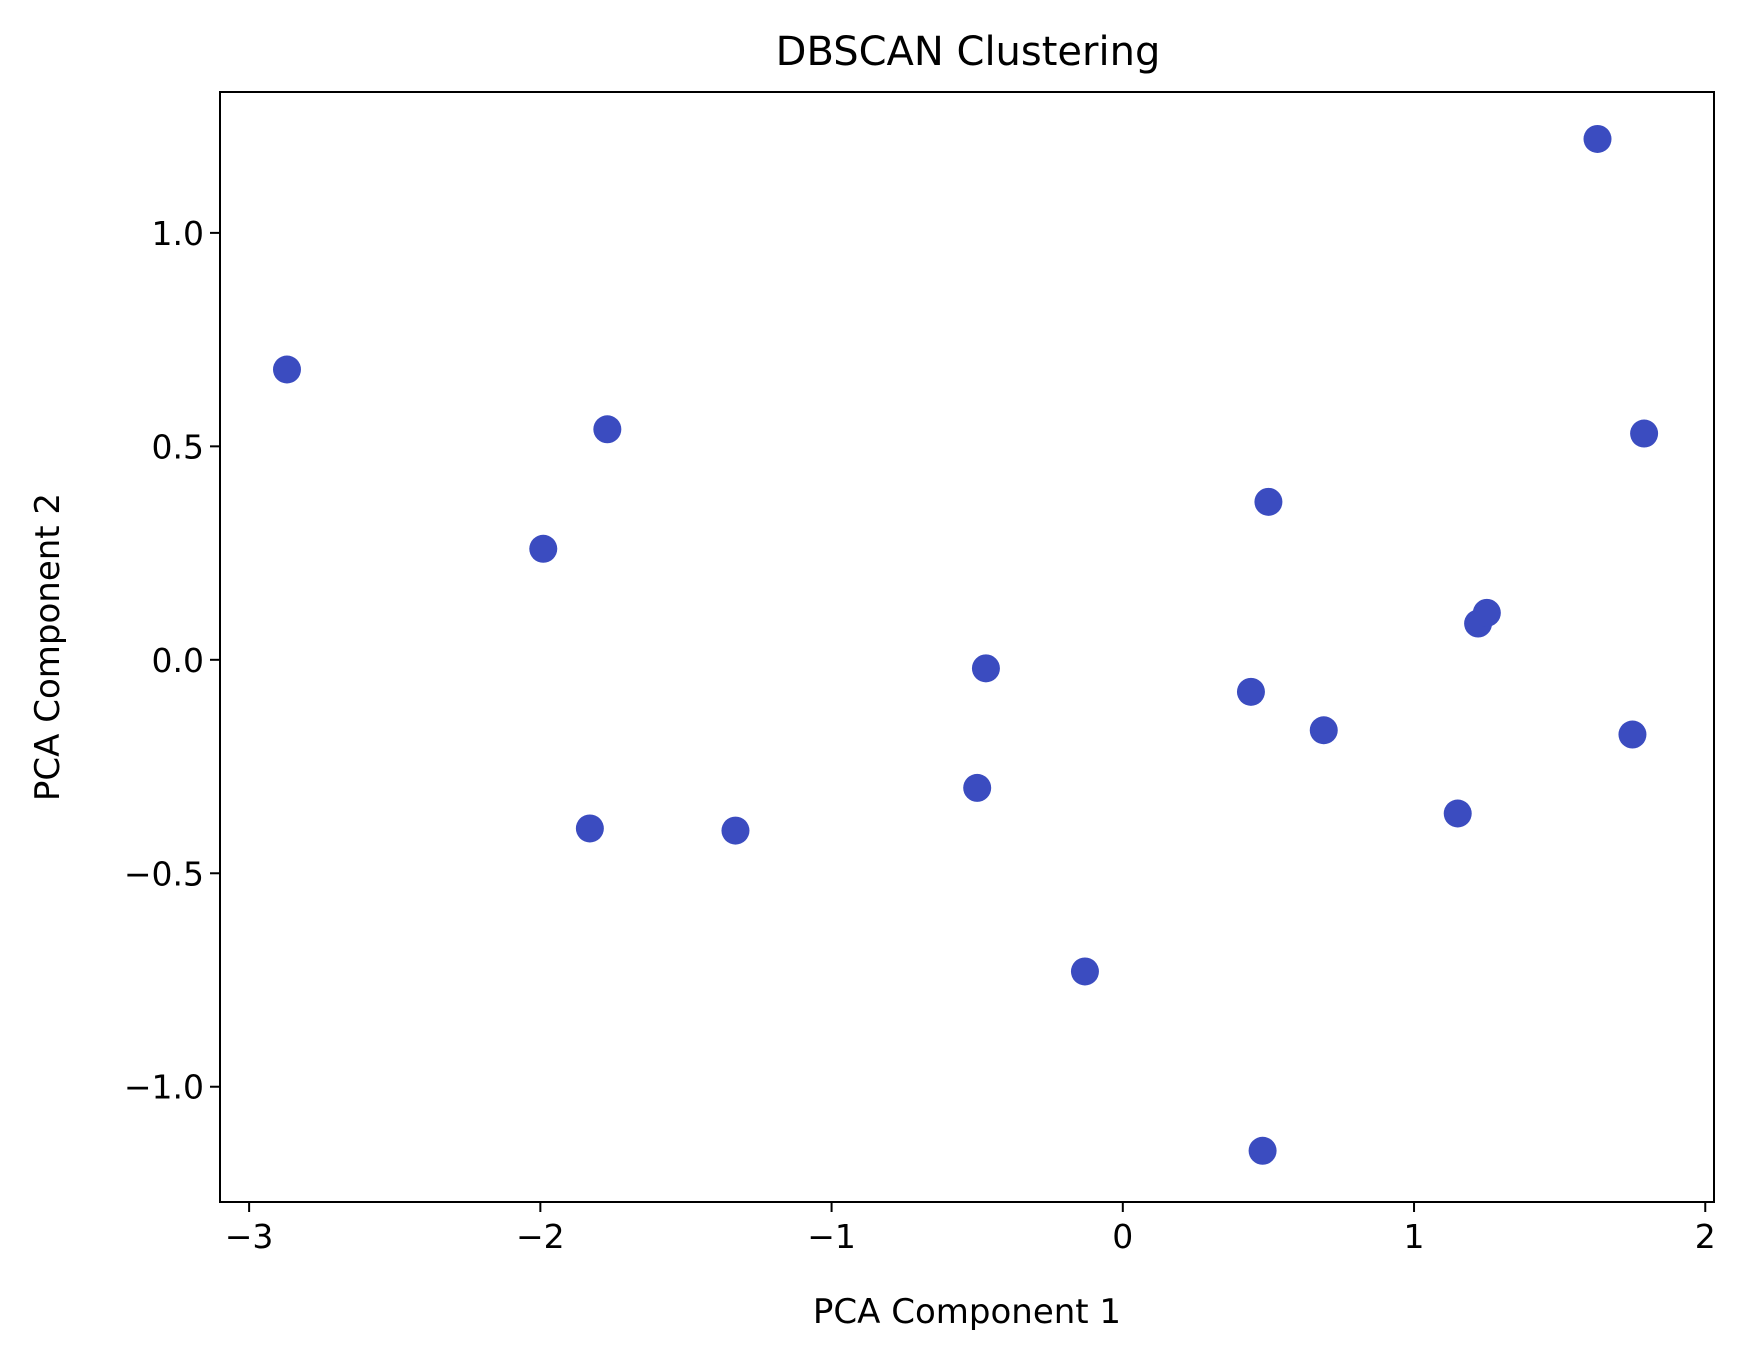 The height and width of the screenshot is (1361, 1745). What do you see at coordinates (1122, 1236) in the screenshot?
I see `x-tick-label: 0` at bounding box center [1122, 1236].